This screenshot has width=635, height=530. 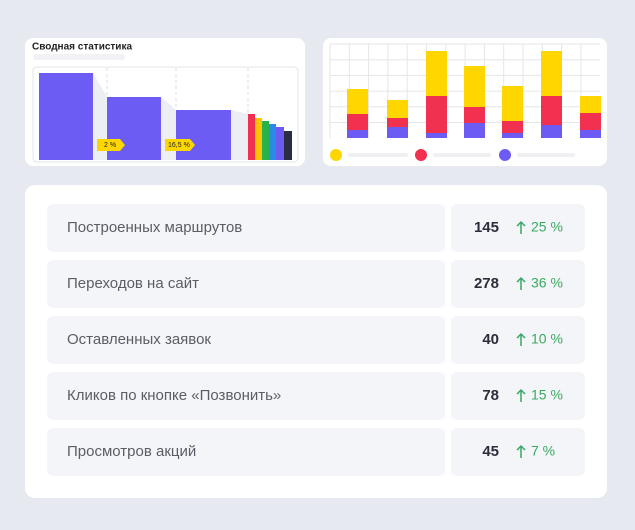 What do you see at coordinates (543, 451) in the screenshot?
I see `row-change: 7 %` at bounding box center [543, 451].